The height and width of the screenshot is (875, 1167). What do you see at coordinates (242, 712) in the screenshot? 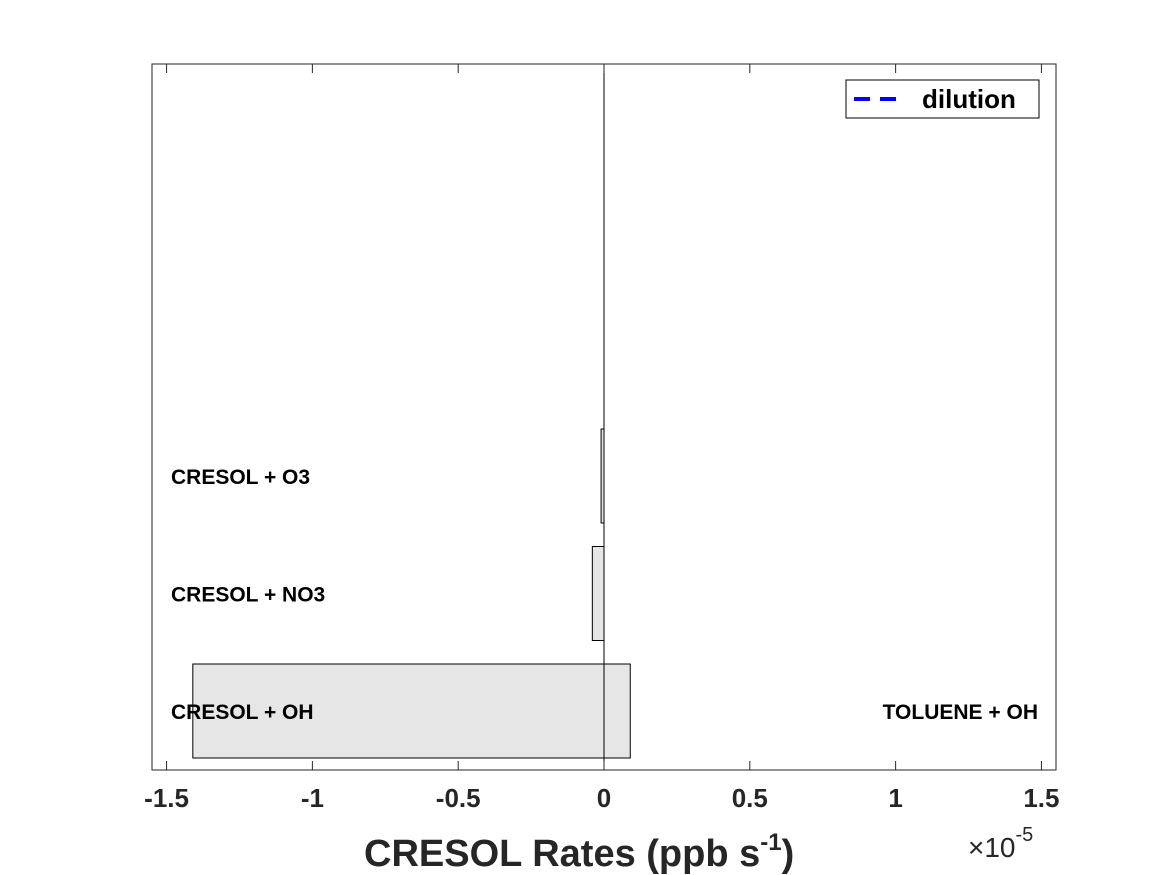
I see `loss-bar-label: CRESOL + OH` at bounding box center [242, 712].